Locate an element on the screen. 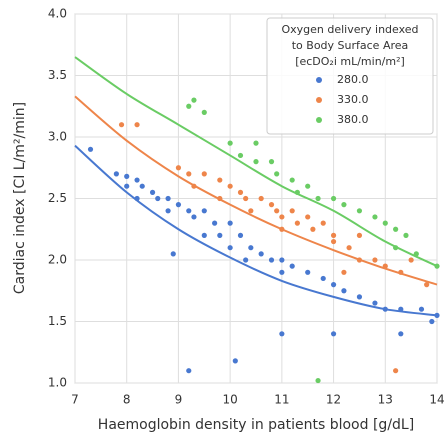 The image size is (445, 442). x-tick-label: 10 is located at coordinates (230, 400).